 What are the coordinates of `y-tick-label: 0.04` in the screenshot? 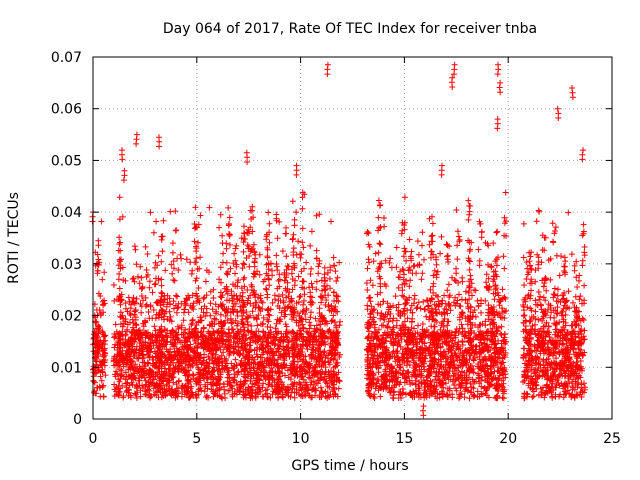 It's located at (66, 213).